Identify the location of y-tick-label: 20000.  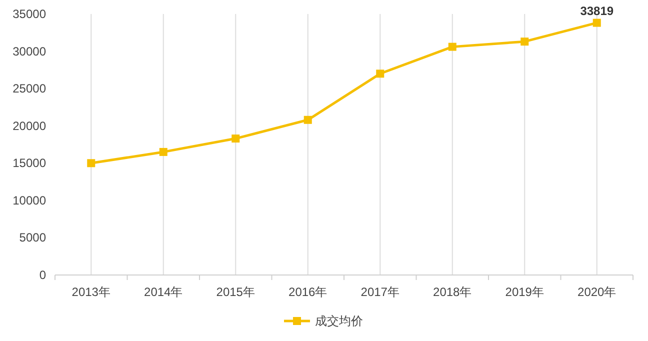
(29, 125).